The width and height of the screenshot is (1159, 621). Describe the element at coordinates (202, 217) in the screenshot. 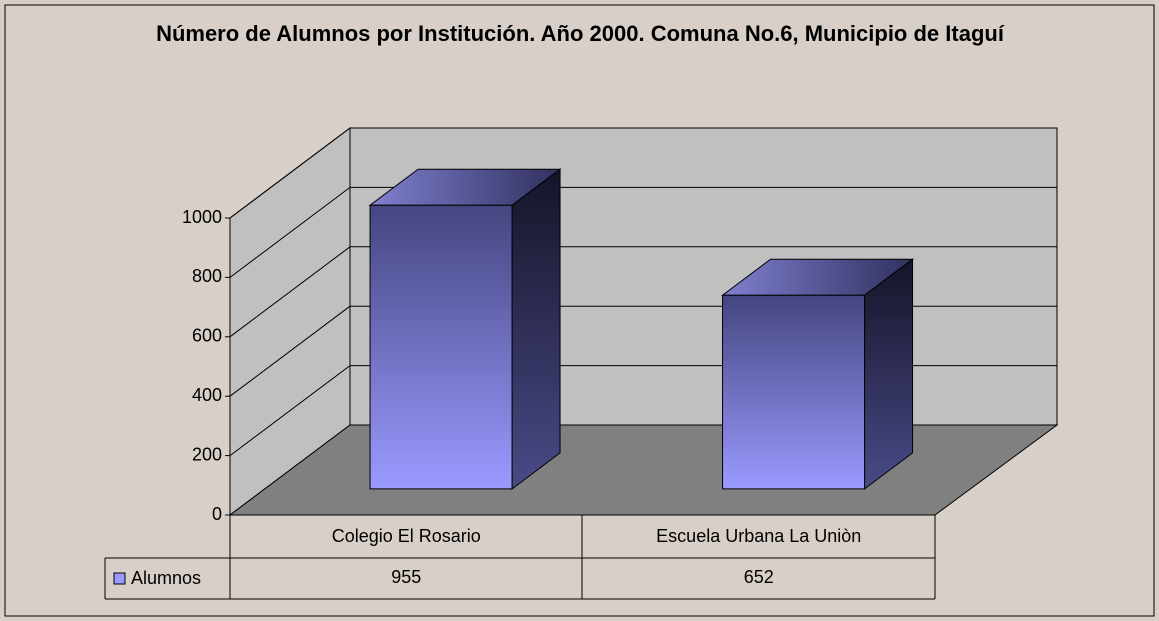

I see `y-tick-label: 1000` at that location.